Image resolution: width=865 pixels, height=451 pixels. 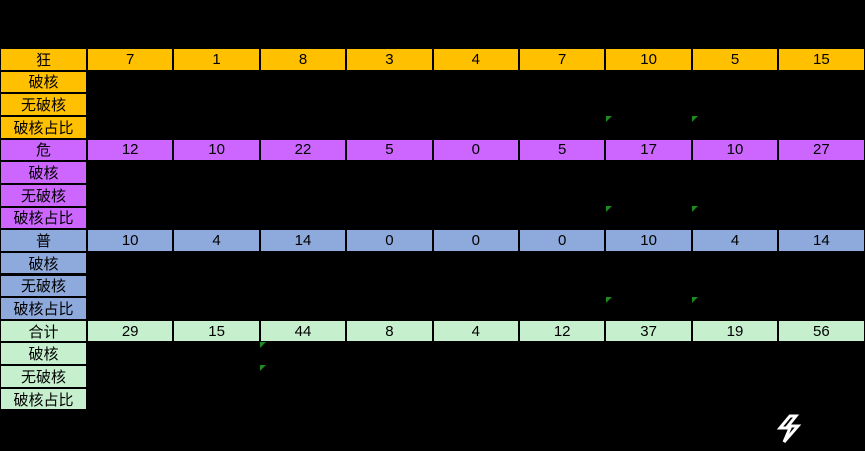 I want to click on group-label: 危, so click(x=43, y=150).